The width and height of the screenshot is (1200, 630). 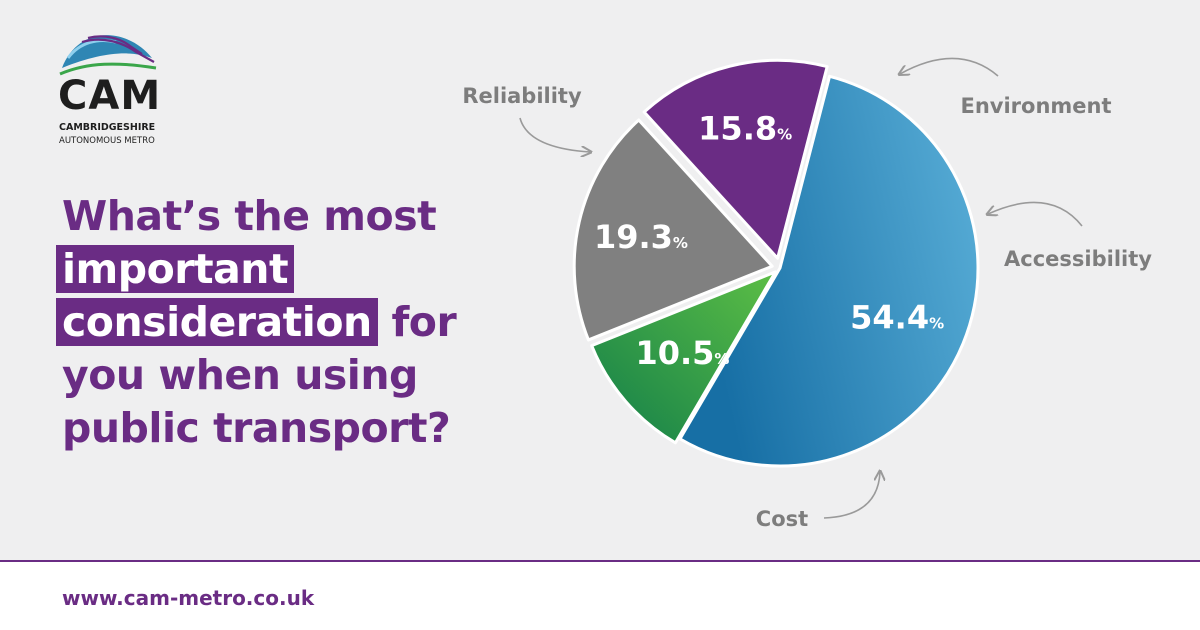 I want to click on headline-highlight-important: important, so click(x=175, y=269).